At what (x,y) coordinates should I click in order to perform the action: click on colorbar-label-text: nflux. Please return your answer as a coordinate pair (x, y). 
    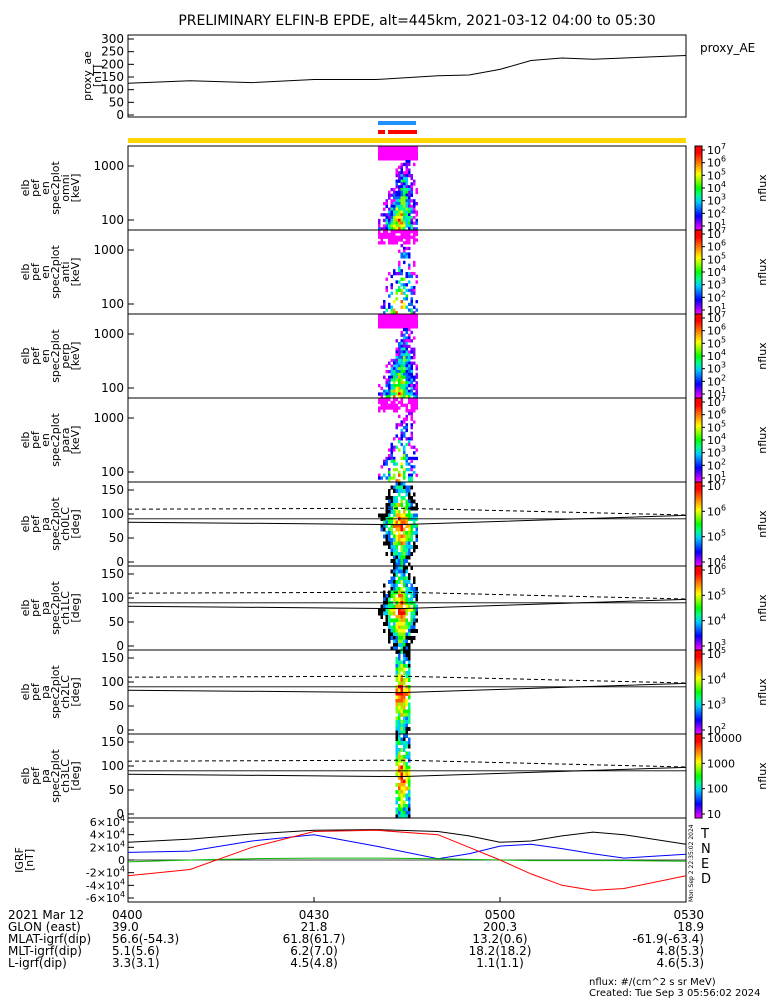
    Looking at the image, I should click on (762, 356).